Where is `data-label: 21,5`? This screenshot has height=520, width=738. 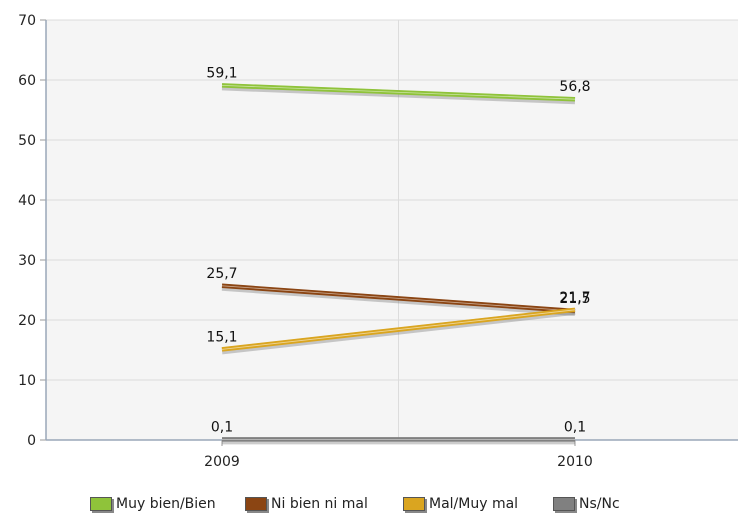 data-label: 21,5 is located at coordinates (574, 299).